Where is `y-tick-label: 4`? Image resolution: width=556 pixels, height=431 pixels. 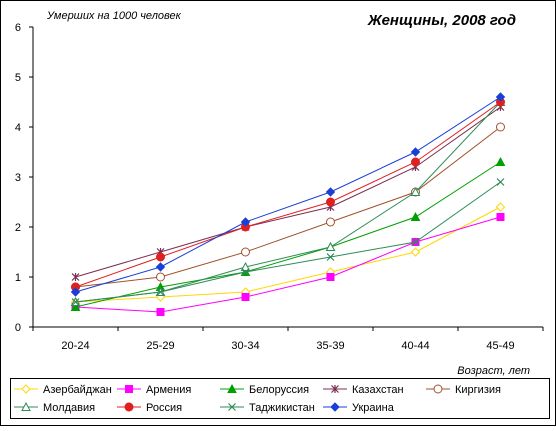
y-tick-label: 4 is located at coordinates (18, 128).